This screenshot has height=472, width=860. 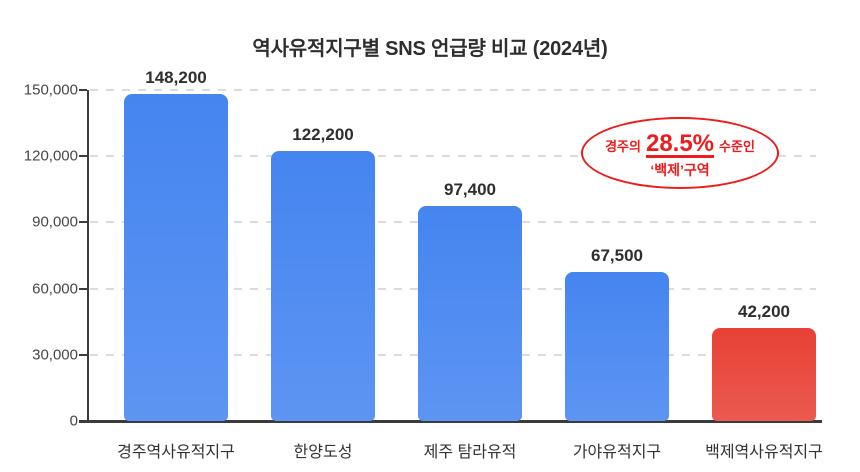 What do you see at coordinates (470, 452) in the screenshot?
I see `x-category-label: 제주 탐라유적` at bounding box center [470, 452].